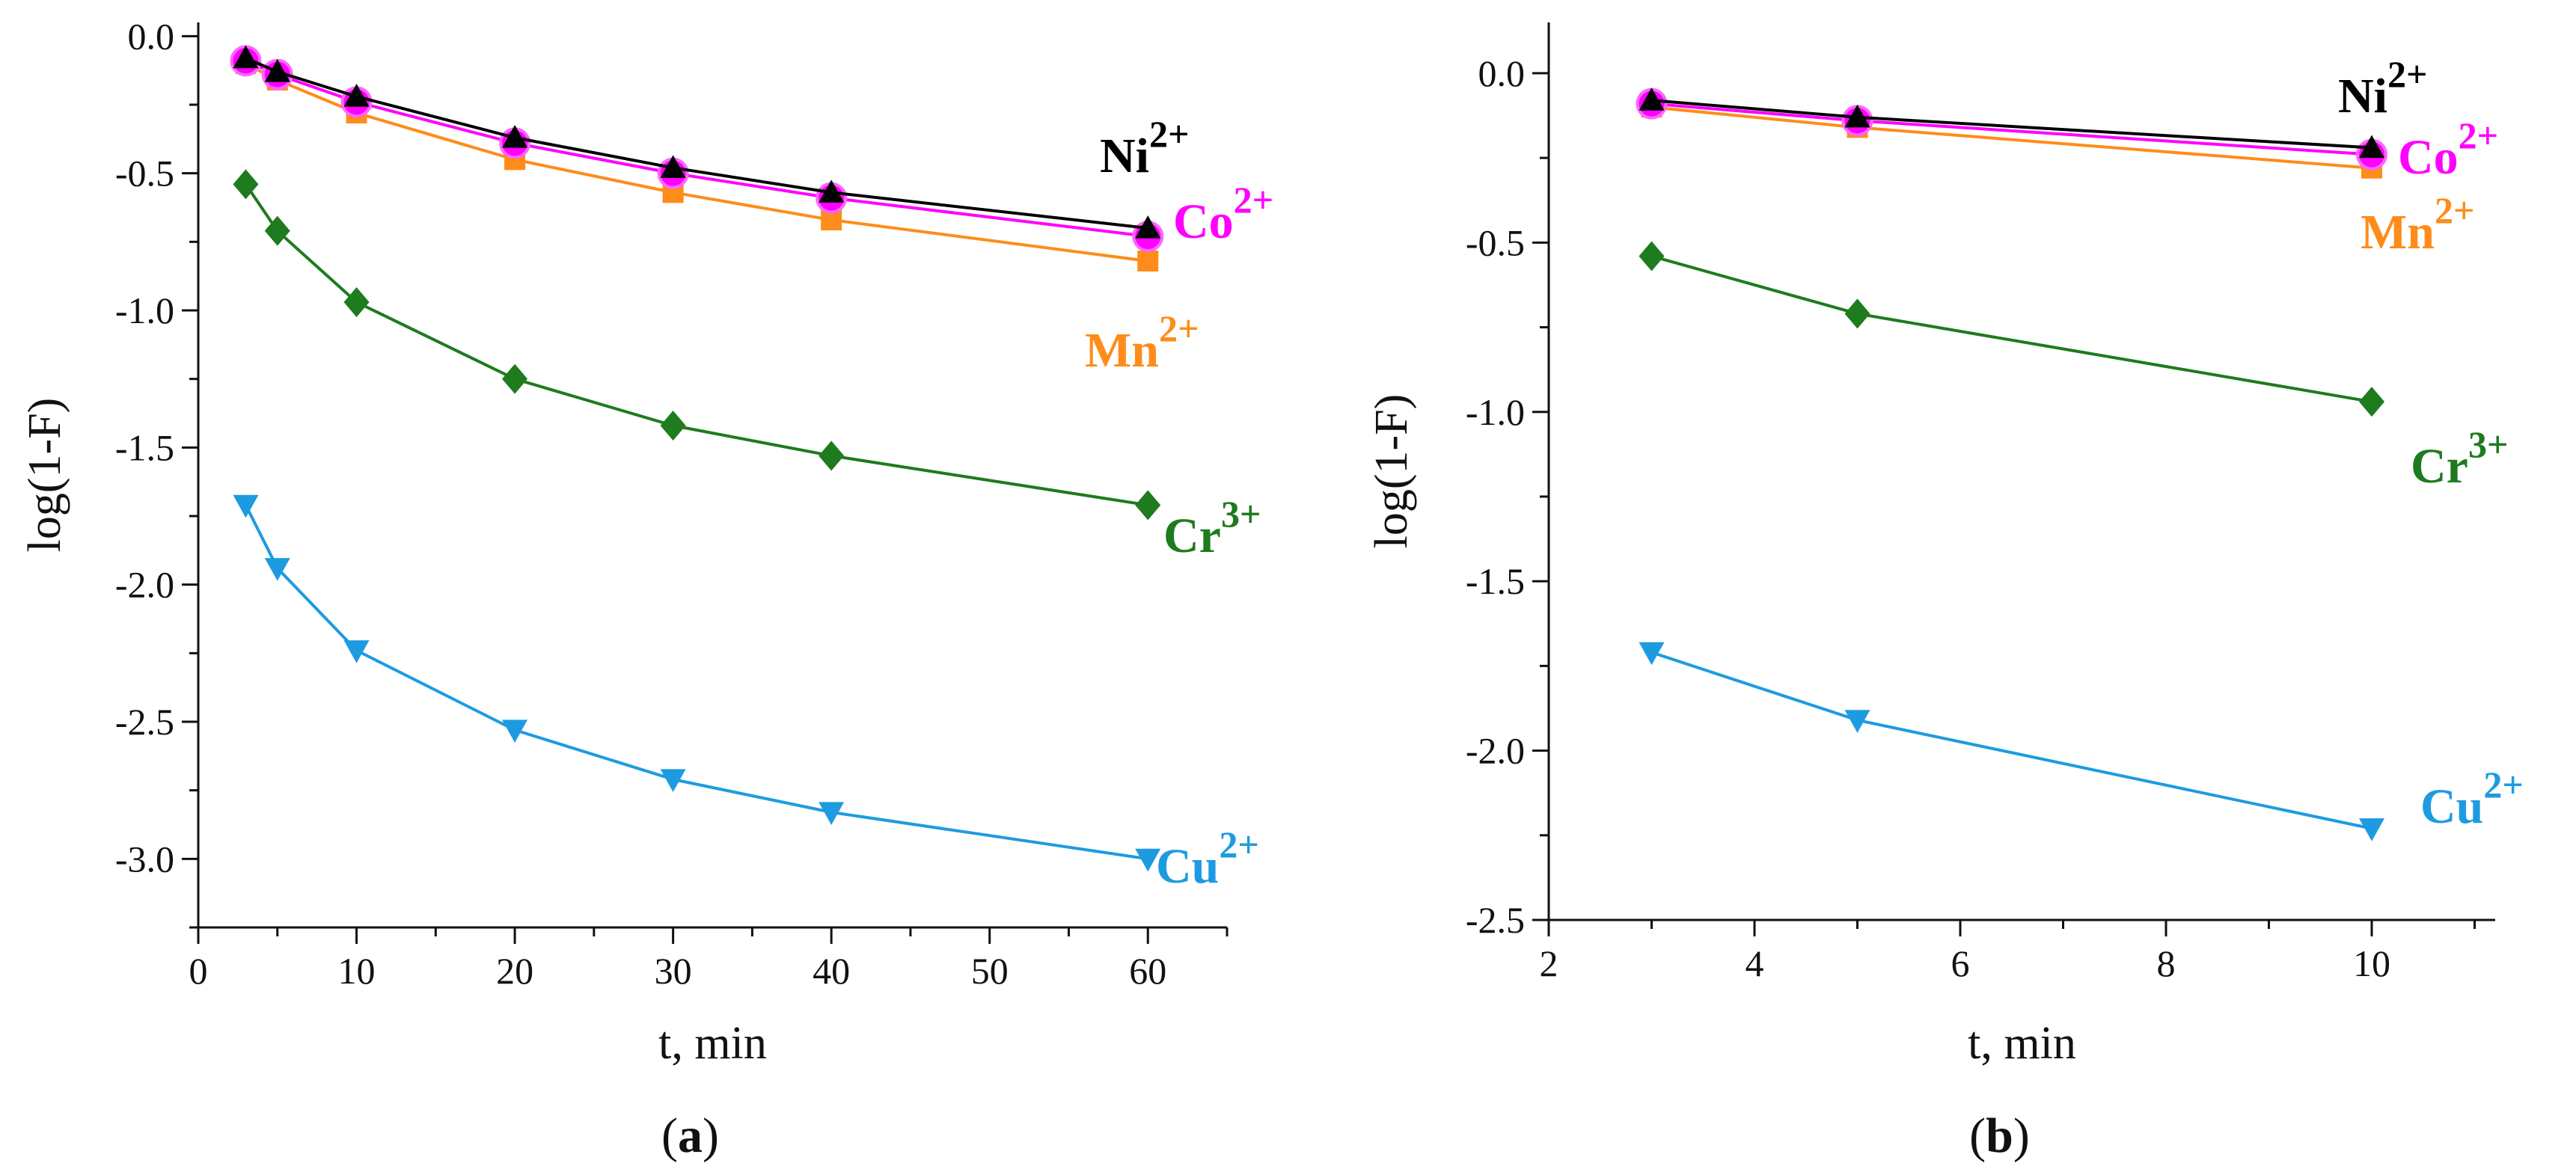 The image size is (2576, 1175). Describe the element at coordinates (1857, 116) in the screenshot. I see `panel-b-data-point-ni` at that location.